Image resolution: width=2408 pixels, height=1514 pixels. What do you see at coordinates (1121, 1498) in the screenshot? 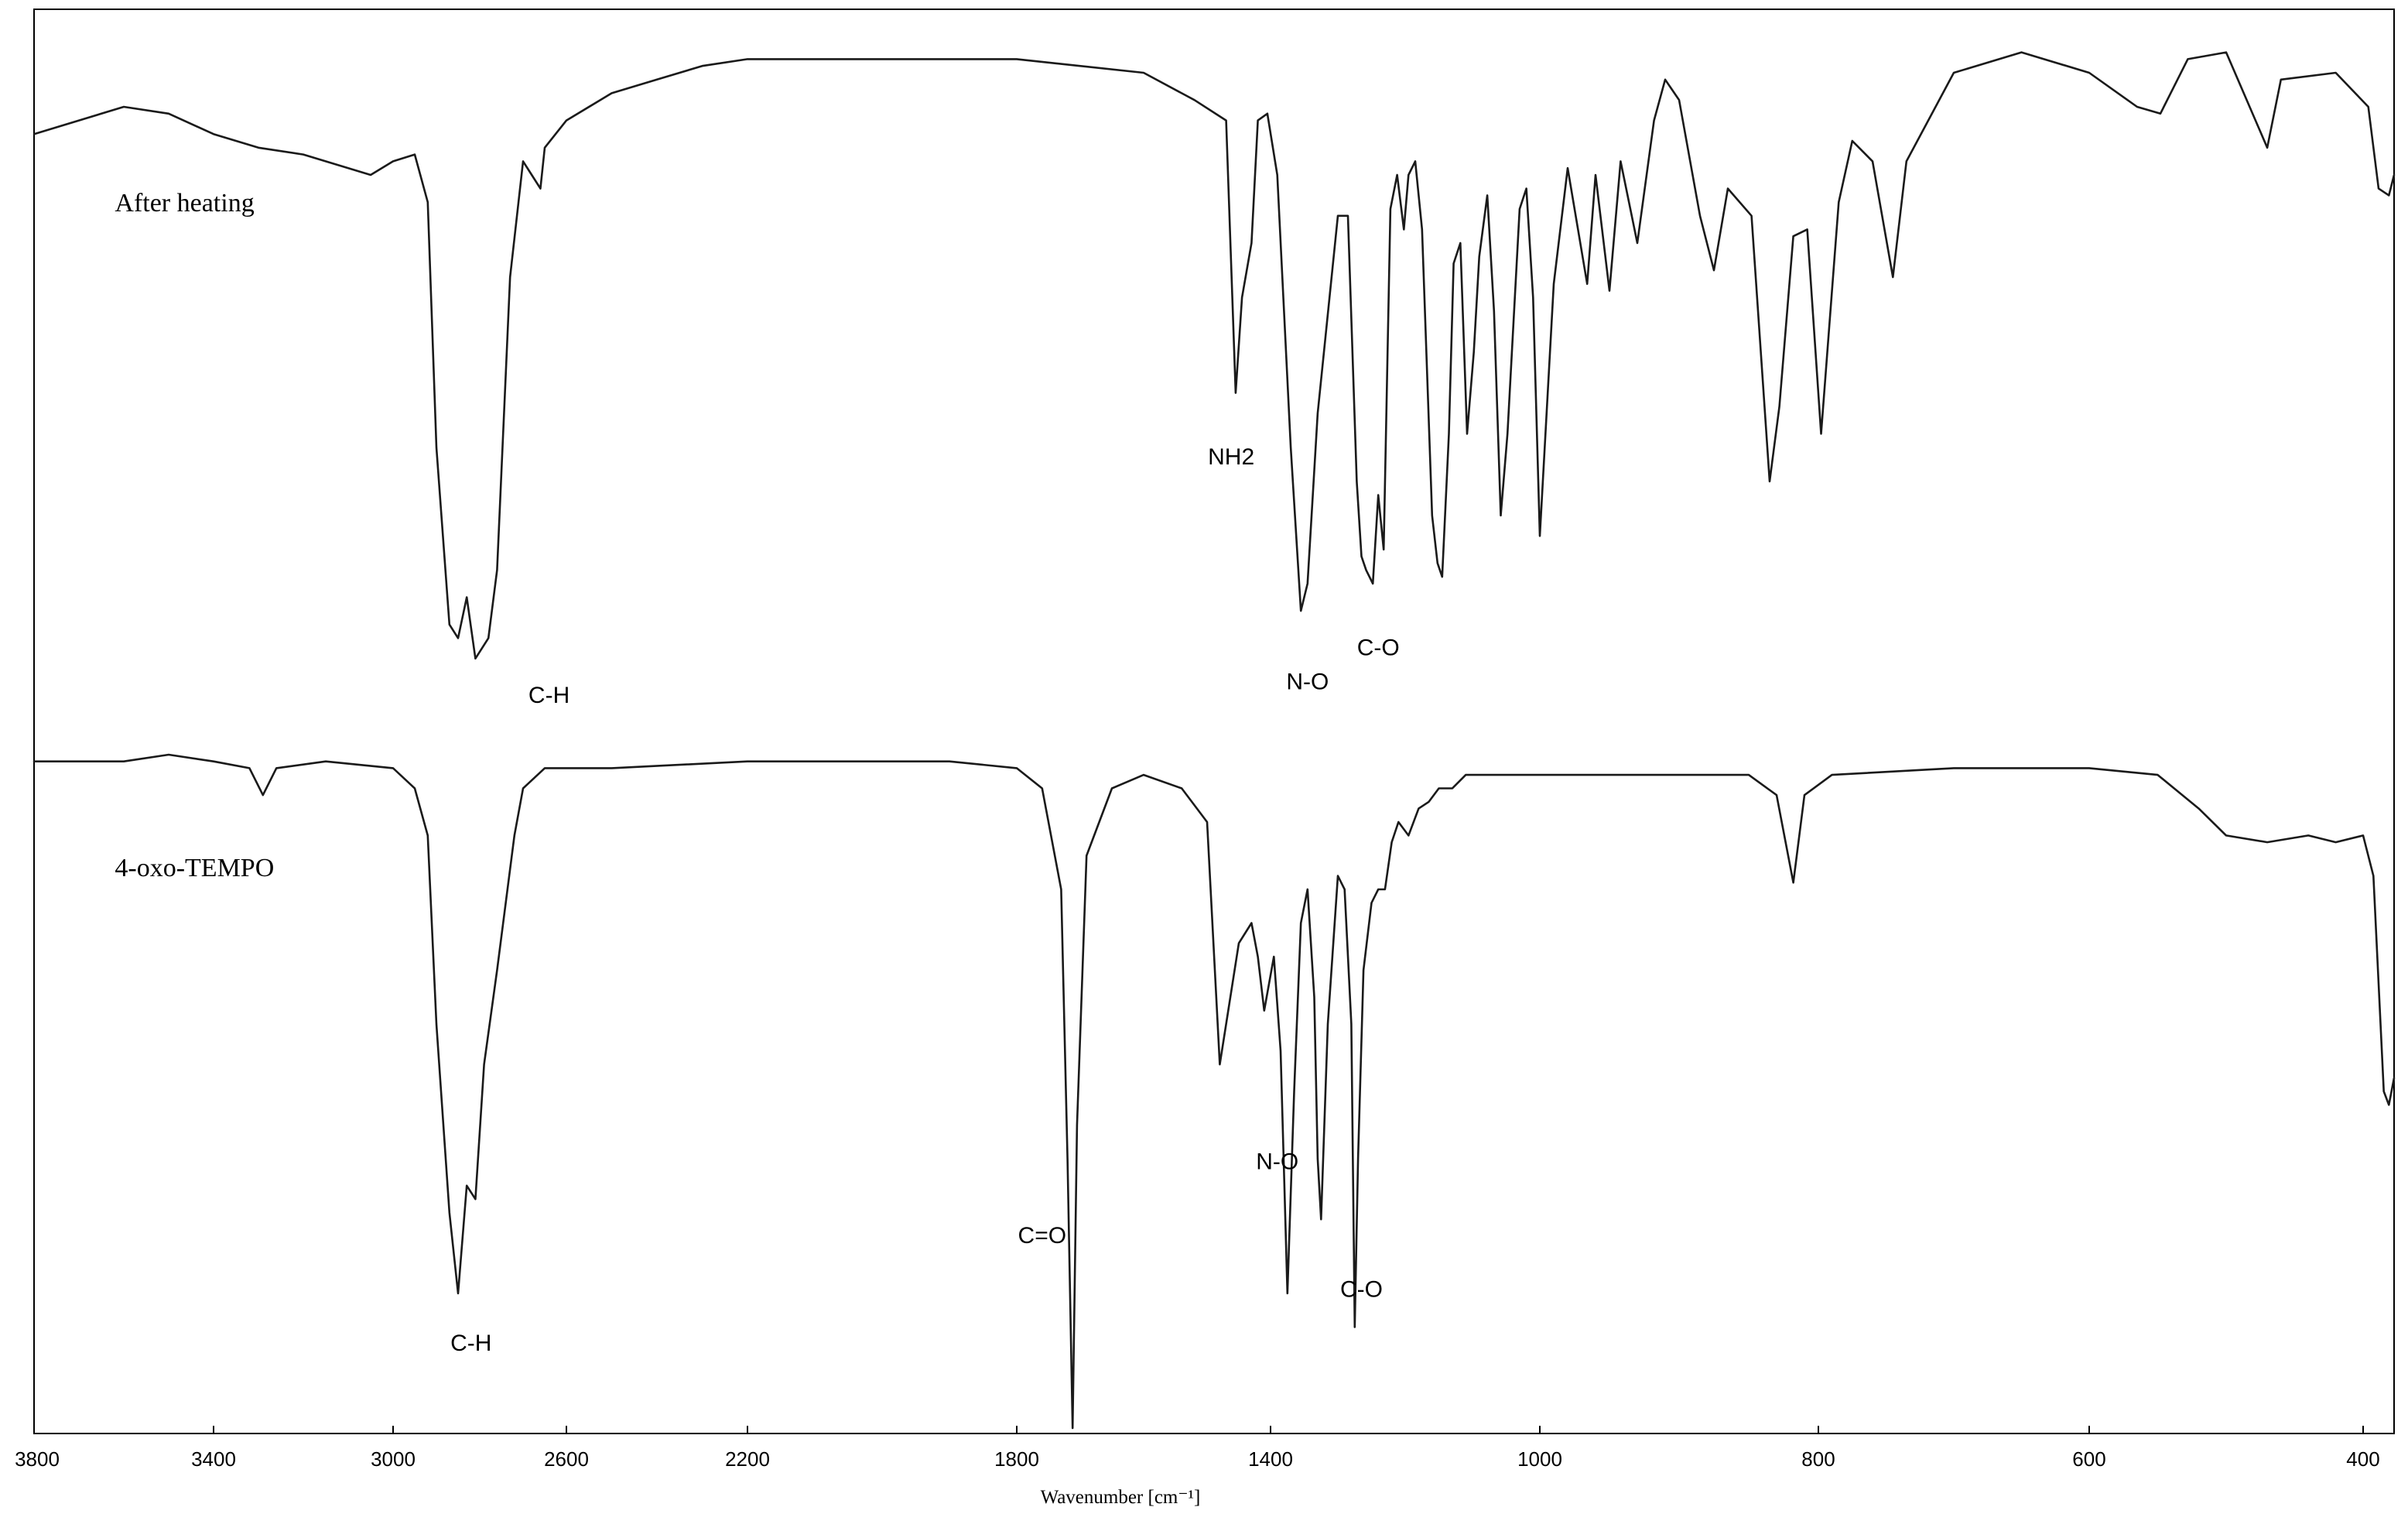
I see `x-axis-label: Wavenumber [cm⁻¹]` at bounding box center [1121, 1498].